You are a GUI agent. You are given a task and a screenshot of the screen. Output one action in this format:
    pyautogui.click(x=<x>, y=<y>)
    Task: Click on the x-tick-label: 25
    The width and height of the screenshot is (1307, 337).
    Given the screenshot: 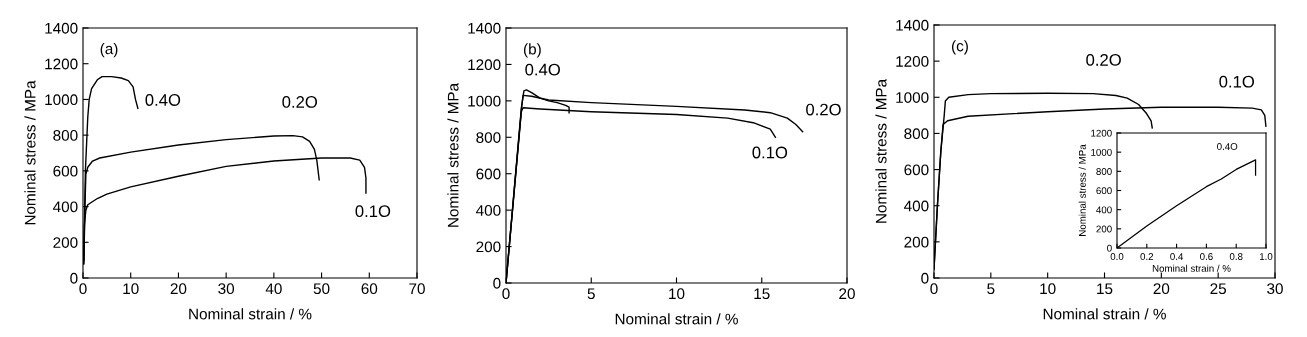 What is the action you would take?
    pyautogui.click(x=1218, y=289)
    